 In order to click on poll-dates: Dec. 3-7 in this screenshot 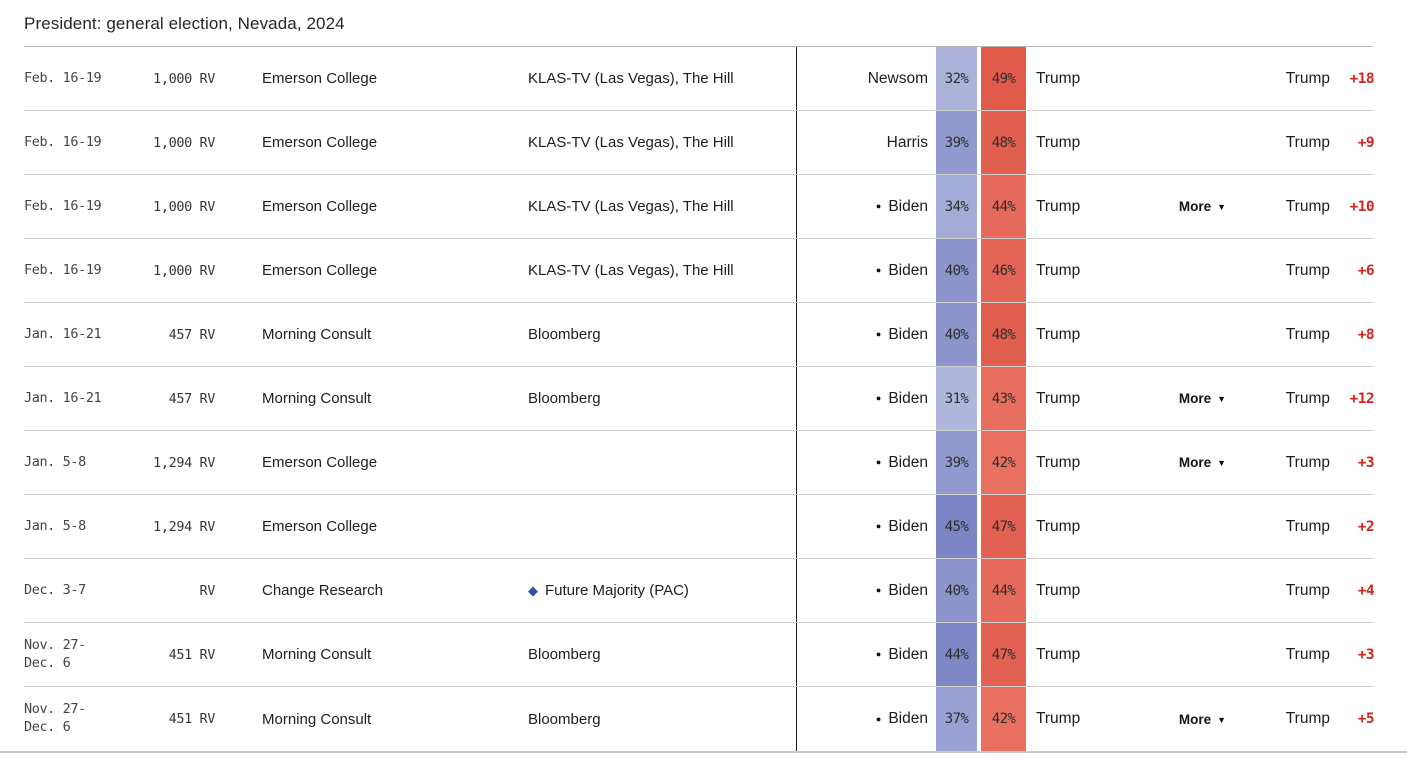, I will do `click(55, 589)`.